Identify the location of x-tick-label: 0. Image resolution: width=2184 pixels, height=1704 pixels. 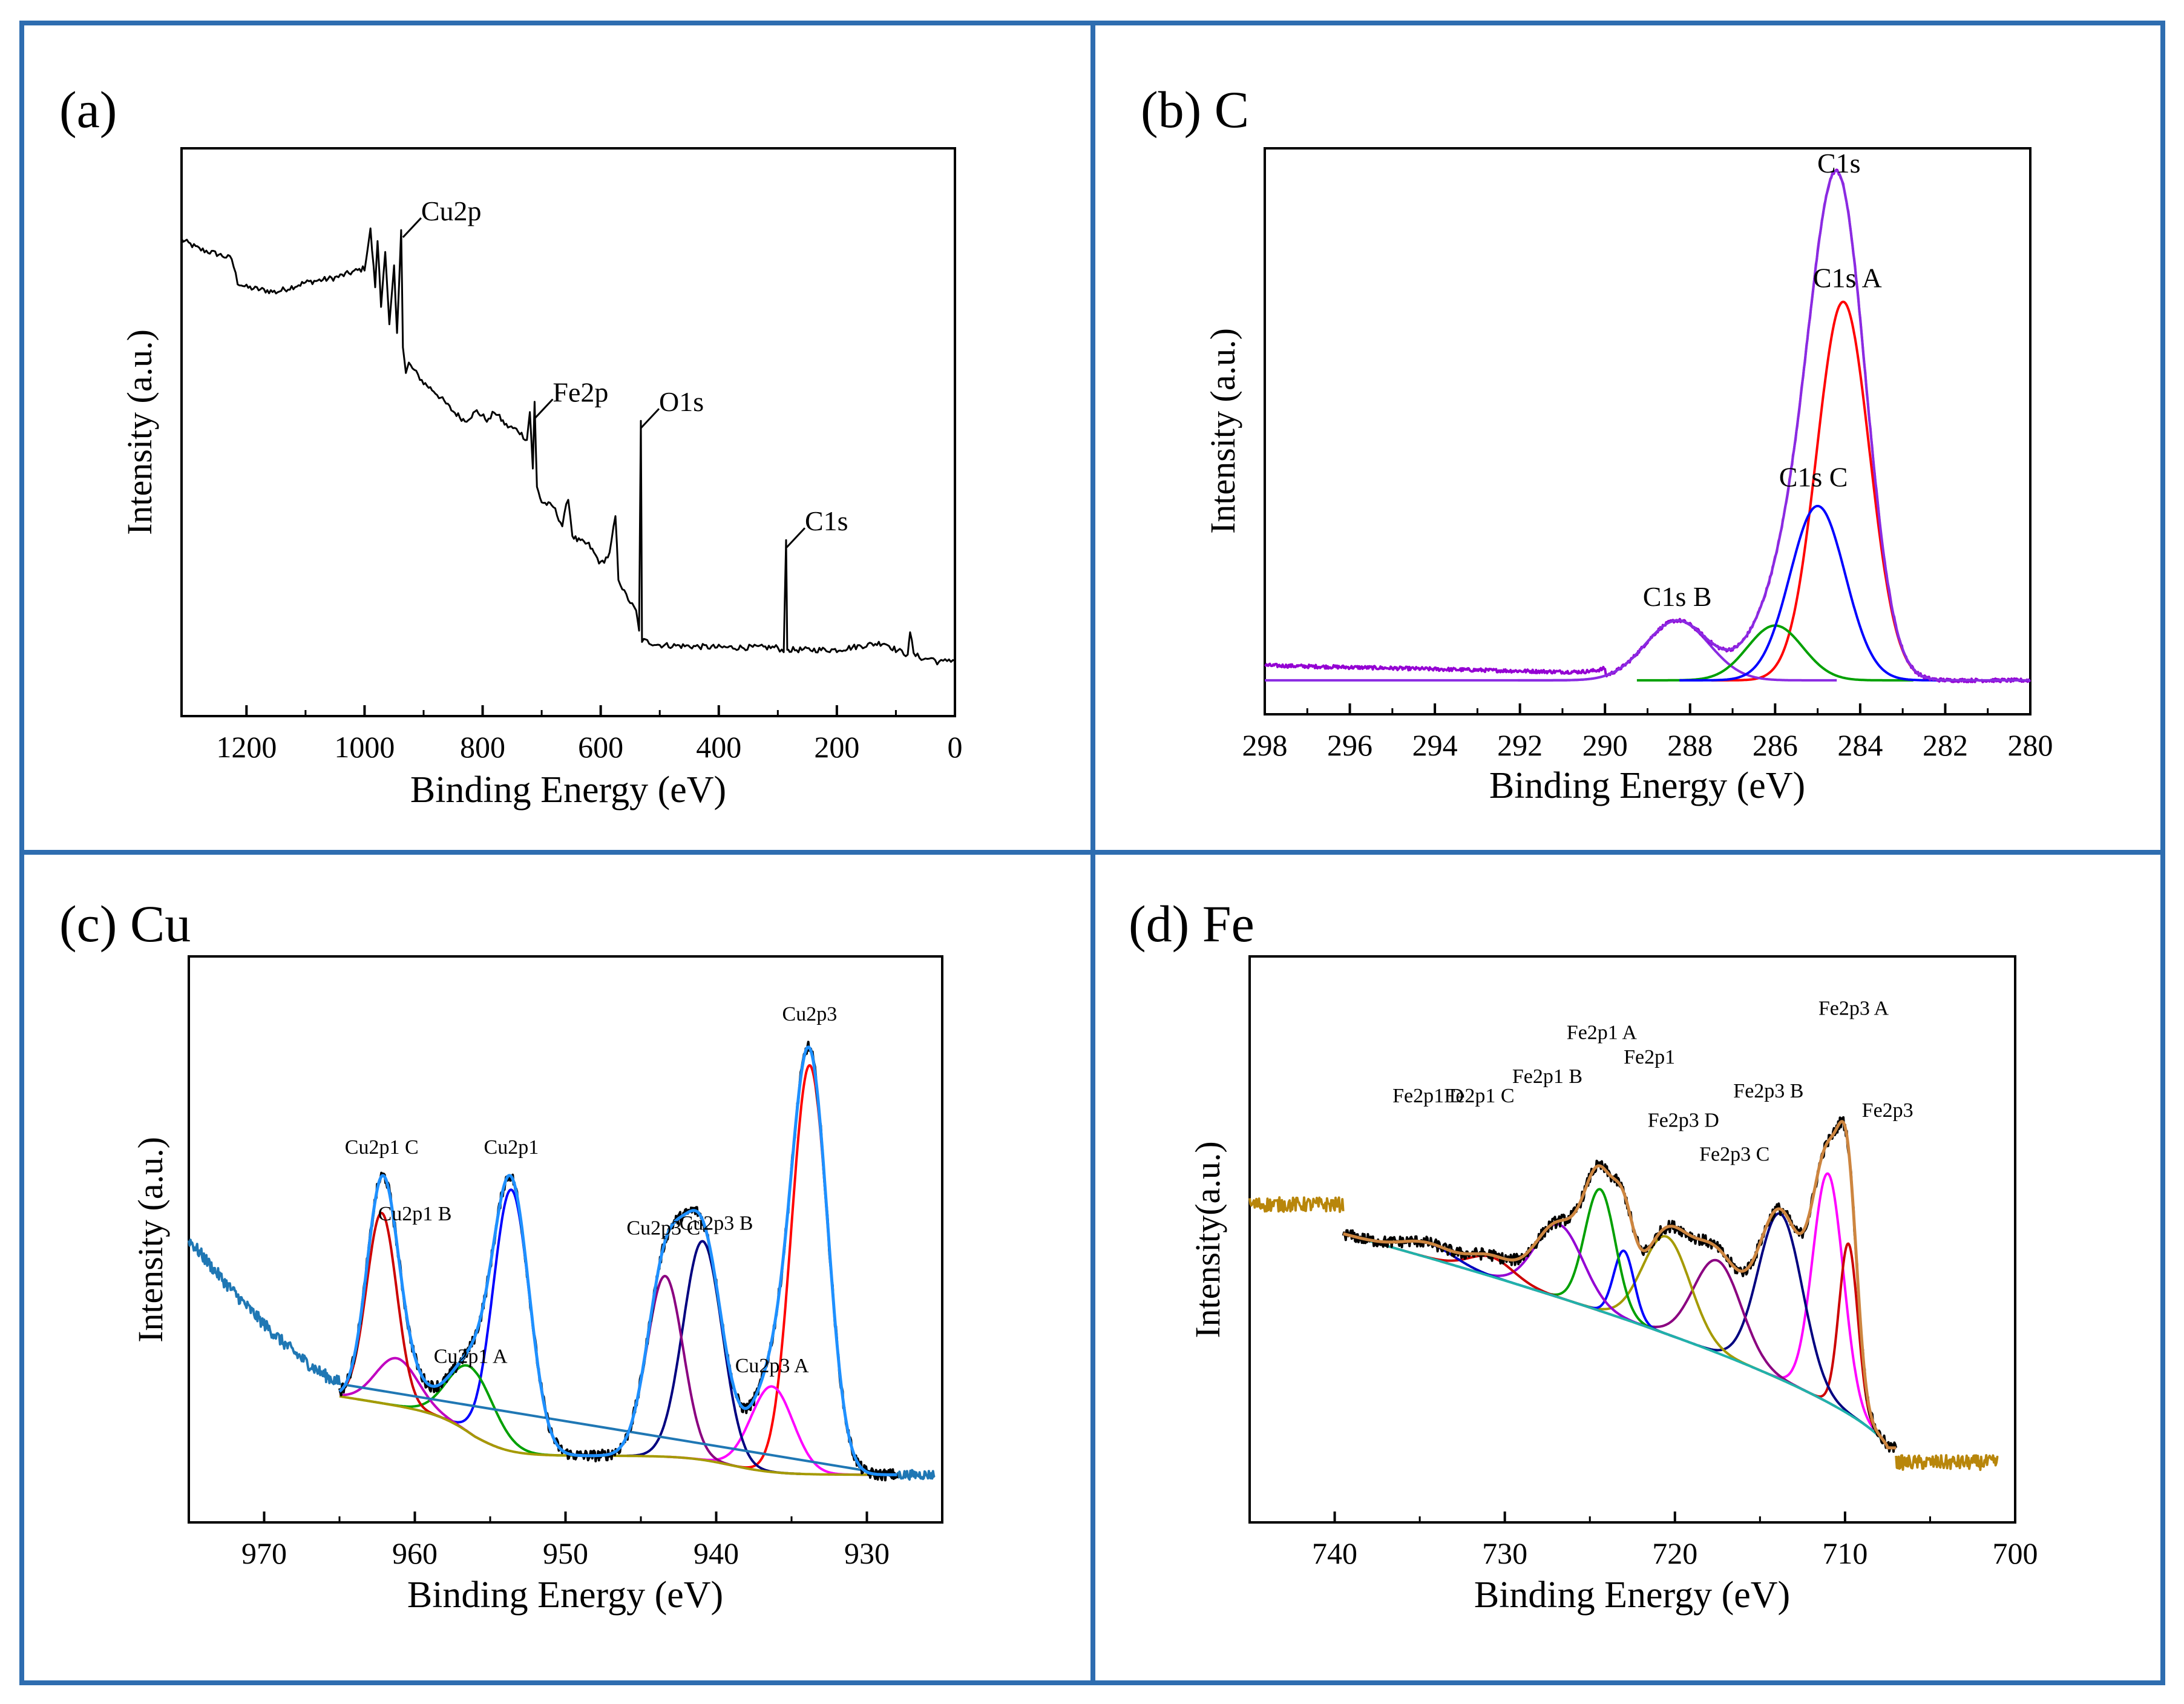
(955, 747).